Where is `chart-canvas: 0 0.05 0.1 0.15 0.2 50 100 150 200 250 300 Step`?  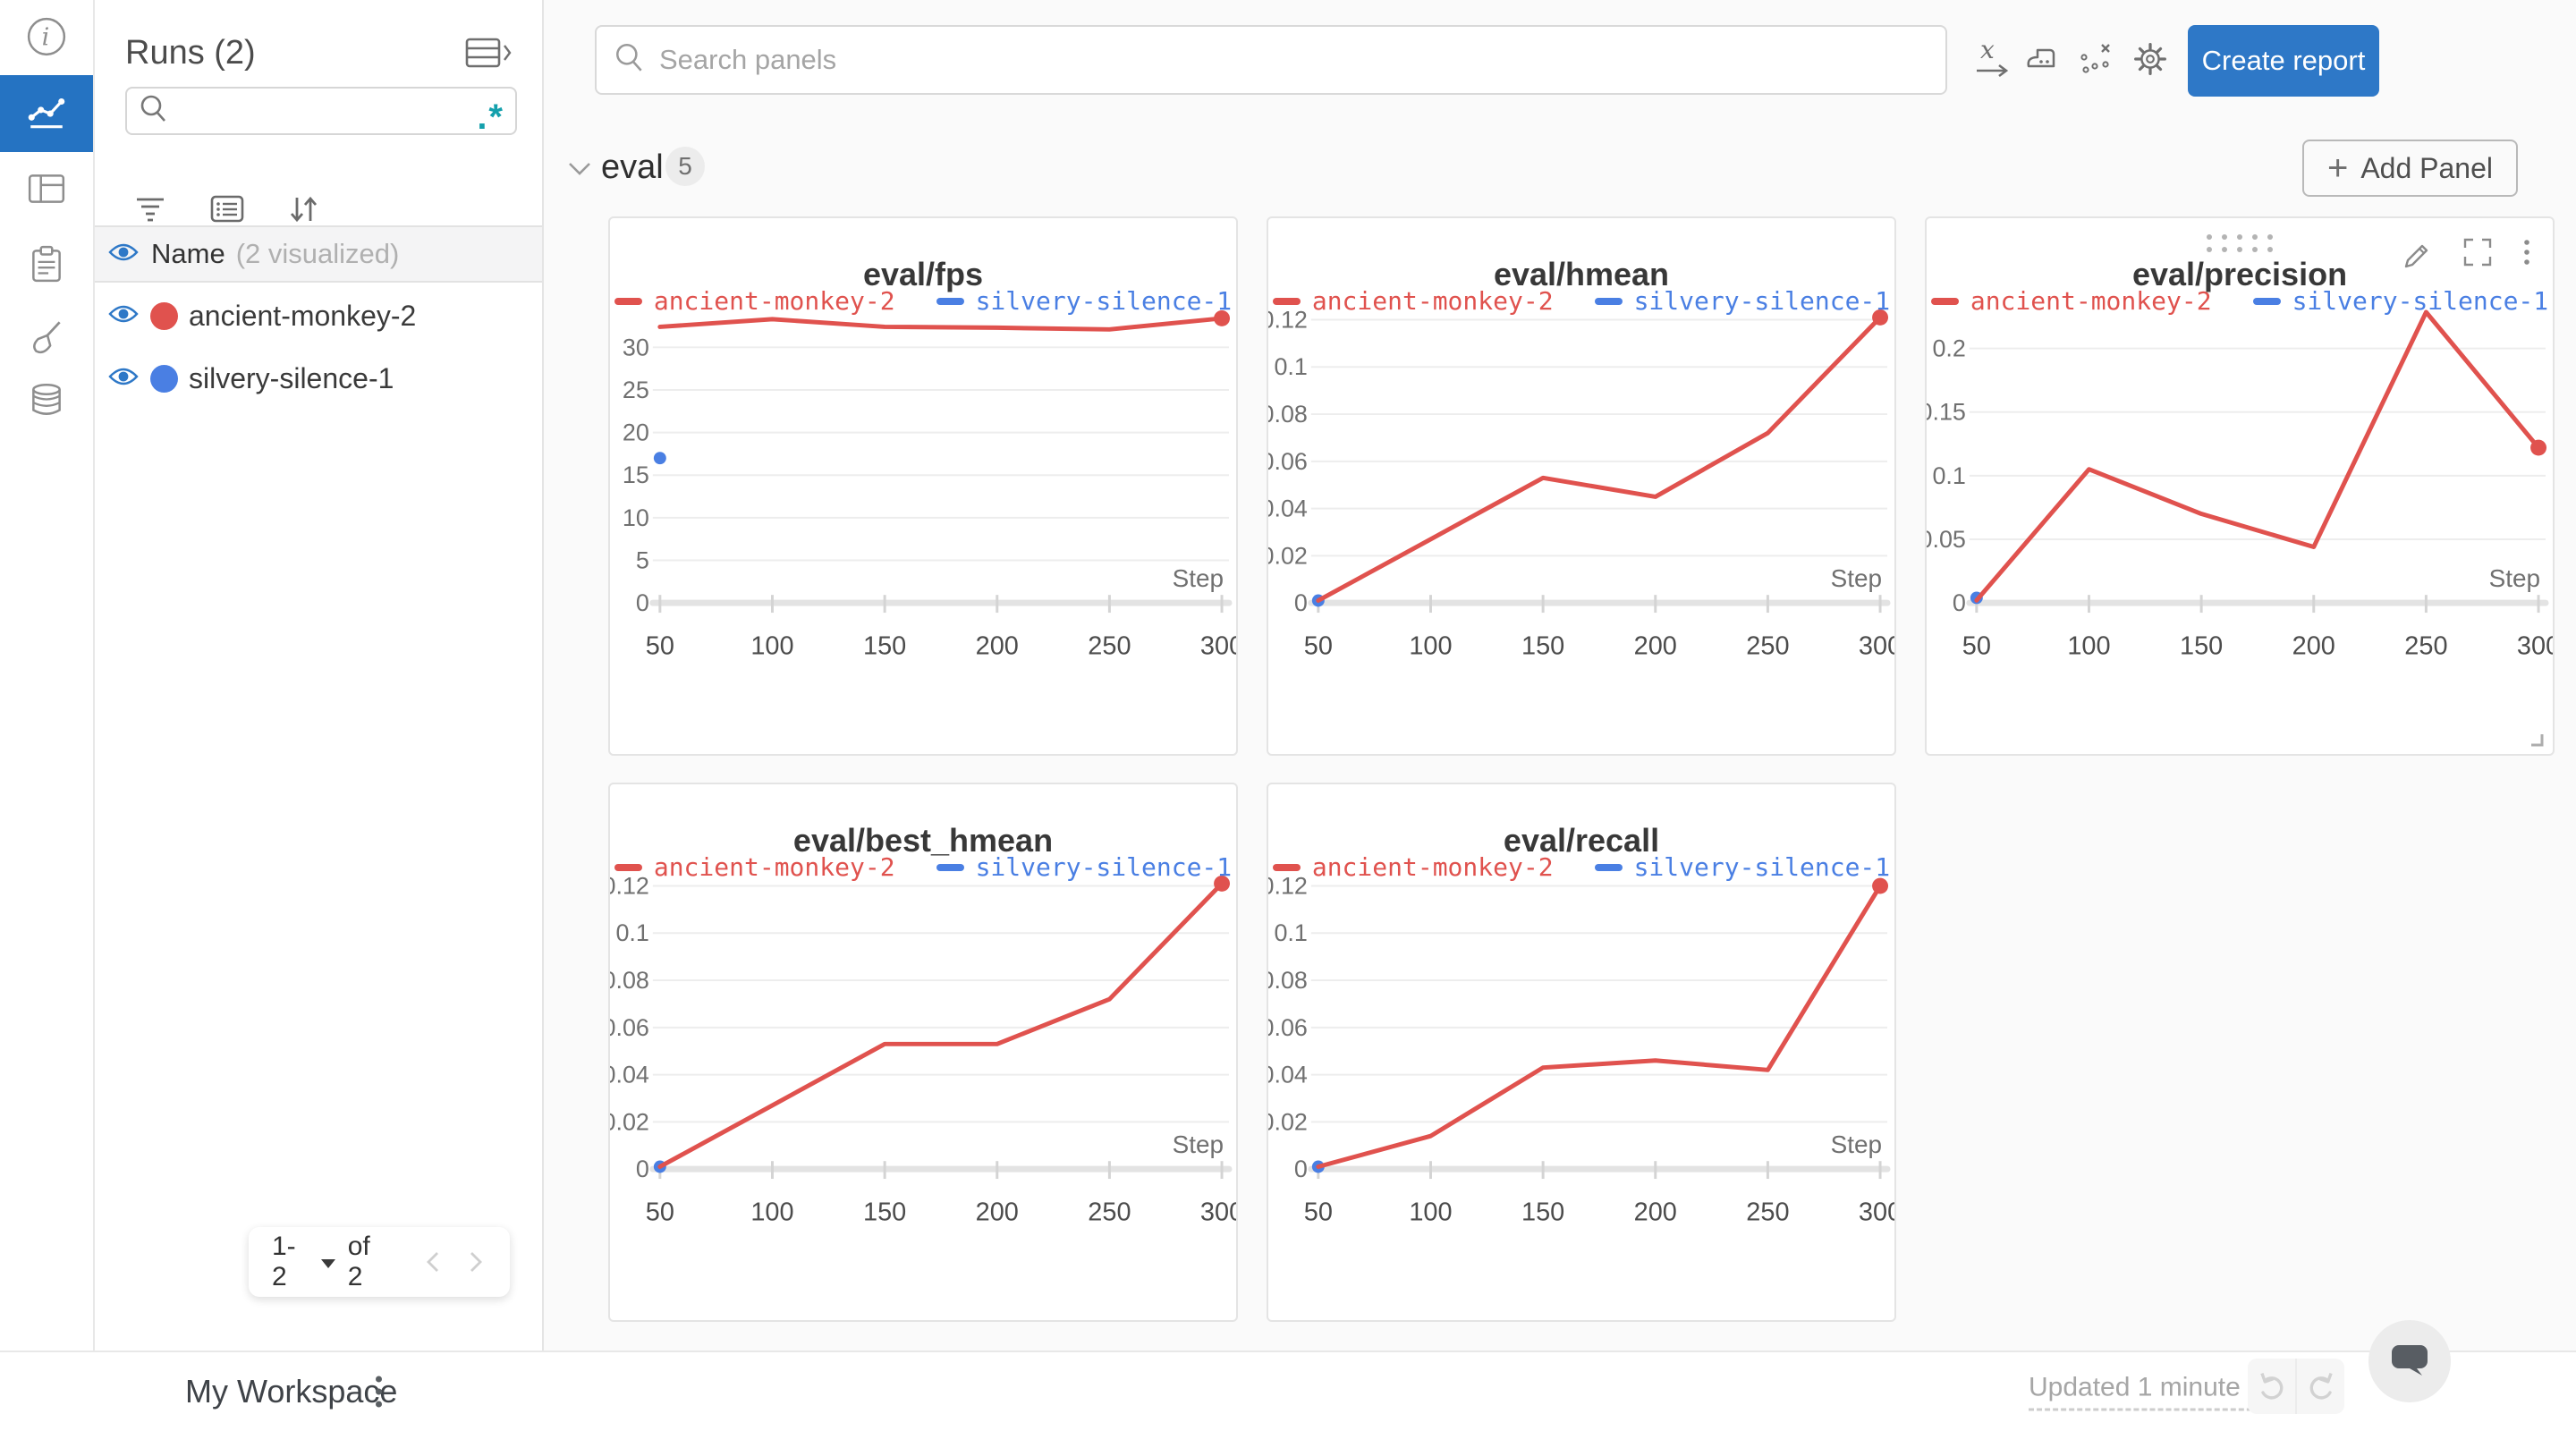 chart-canvas: 0 0.05 0.1 0.15 0.2 50 100 150 200 250 300 Step is located at coordinates (2240, 486).